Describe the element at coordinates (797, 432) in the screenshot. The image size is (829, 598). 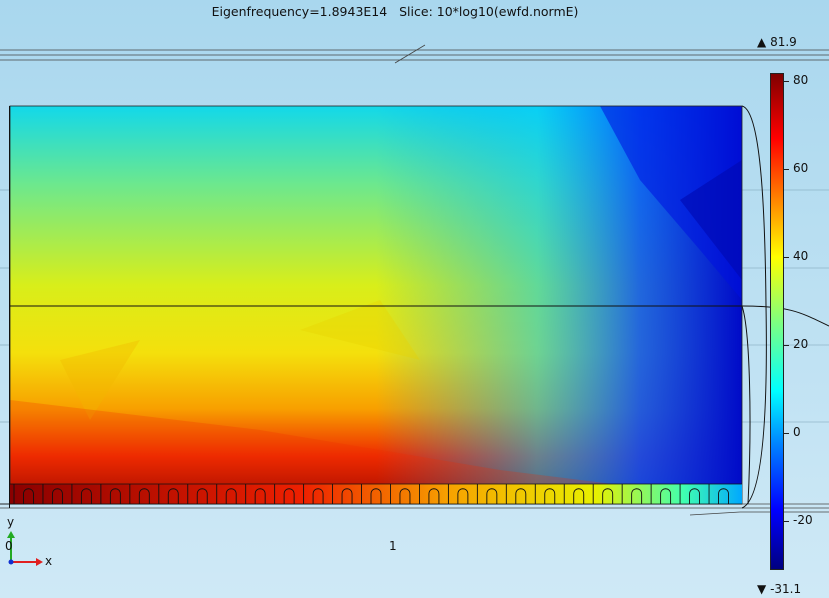
I see `colorbar-tick-label: 0` at that location.